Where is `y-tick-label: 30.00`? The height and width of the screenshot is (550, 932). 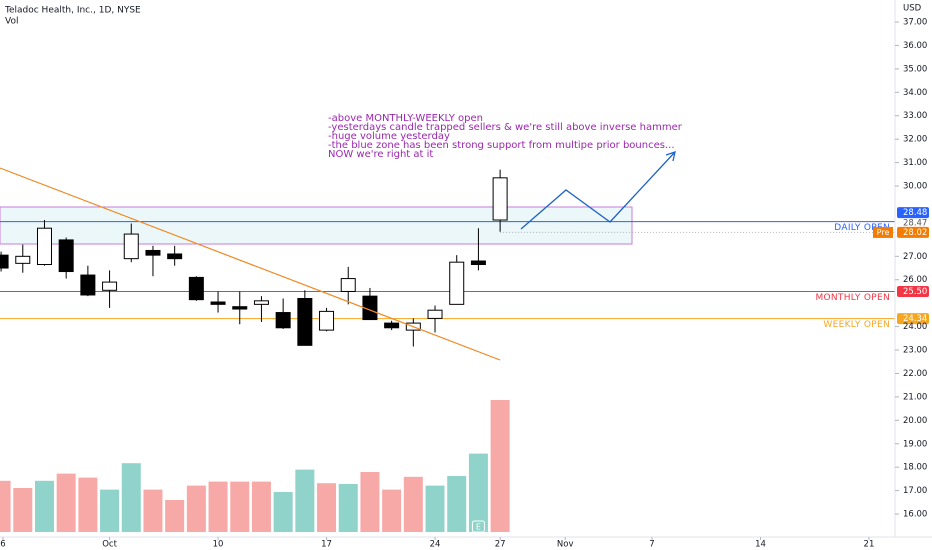 y-tick-label: 30.00 is located at coordinates (915, 187).